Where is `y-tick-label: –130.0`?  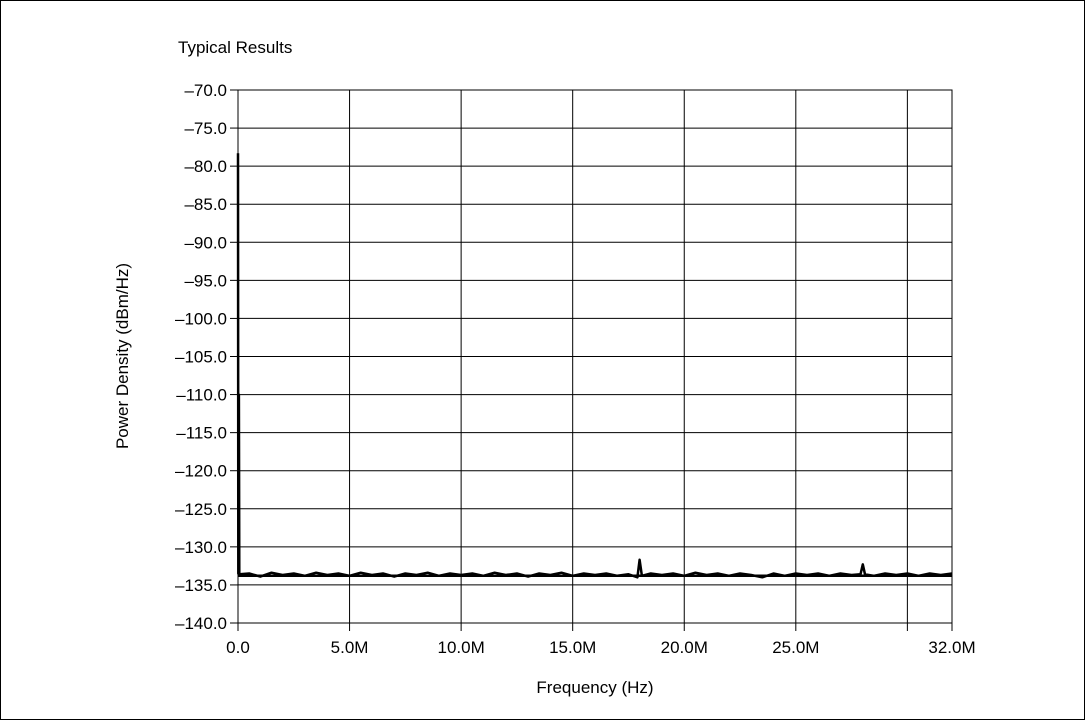
y-tick-label: –130.0 is located at coordinates (201, 547).